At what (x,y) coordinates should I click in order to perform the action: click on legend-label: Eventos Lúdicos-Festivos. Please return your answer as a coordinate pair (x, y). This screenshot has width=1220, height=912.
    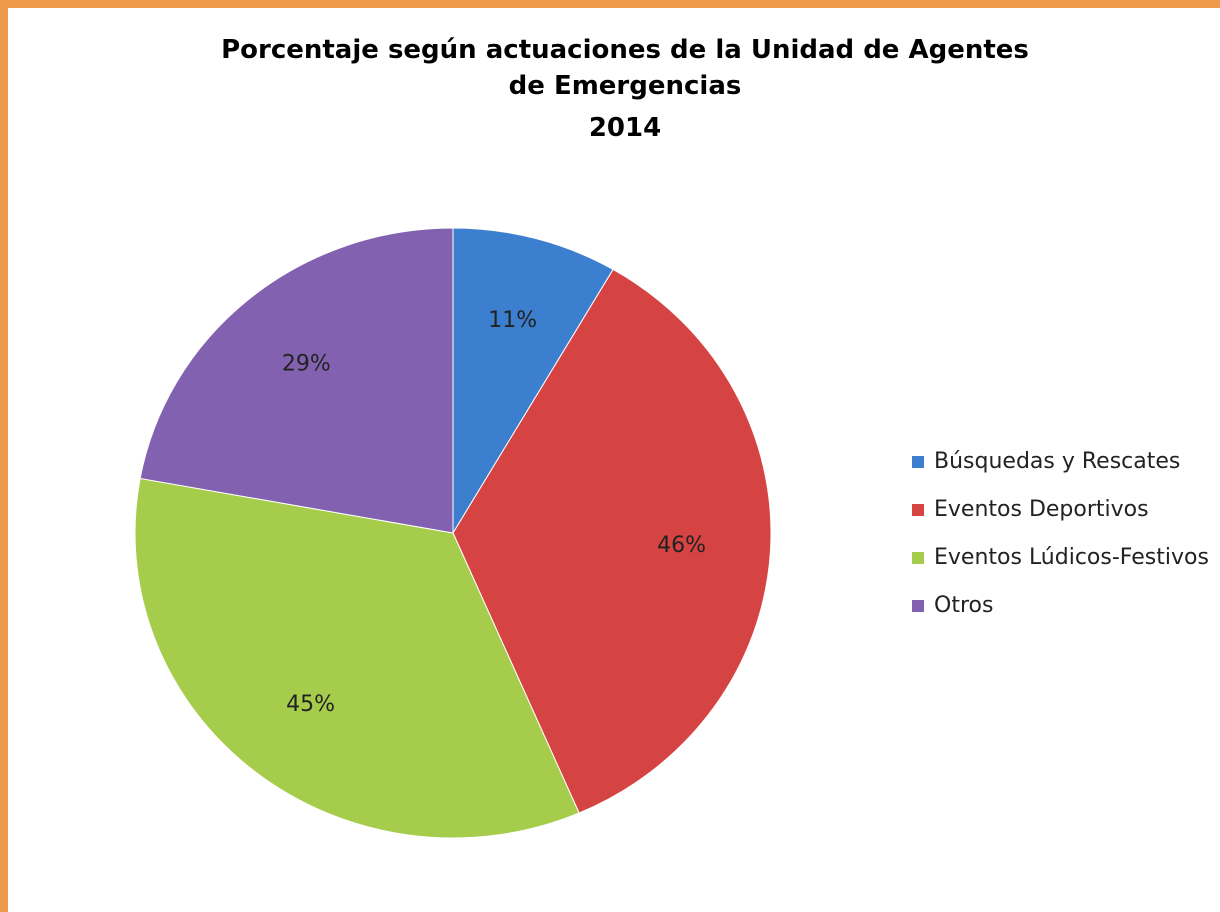
    Looking at the image, I should click on (1071, 557).